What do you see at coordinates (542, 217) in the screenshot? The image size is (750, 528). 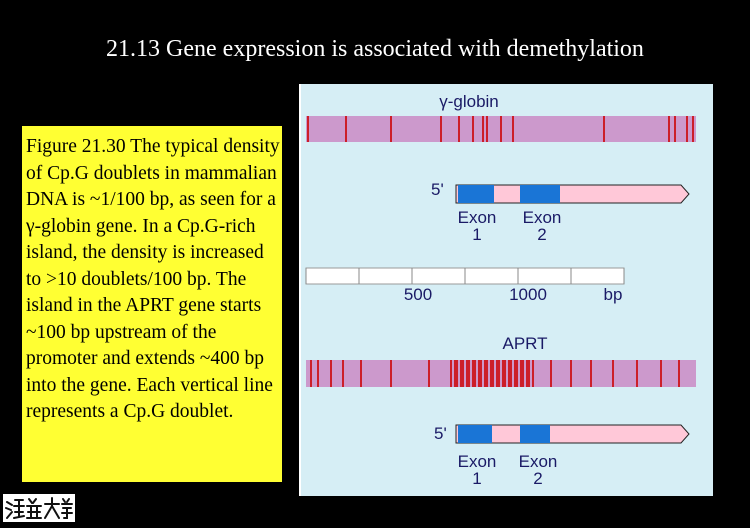 I see `globin-exon2-label: Exon` at bounding box center [542, 217].